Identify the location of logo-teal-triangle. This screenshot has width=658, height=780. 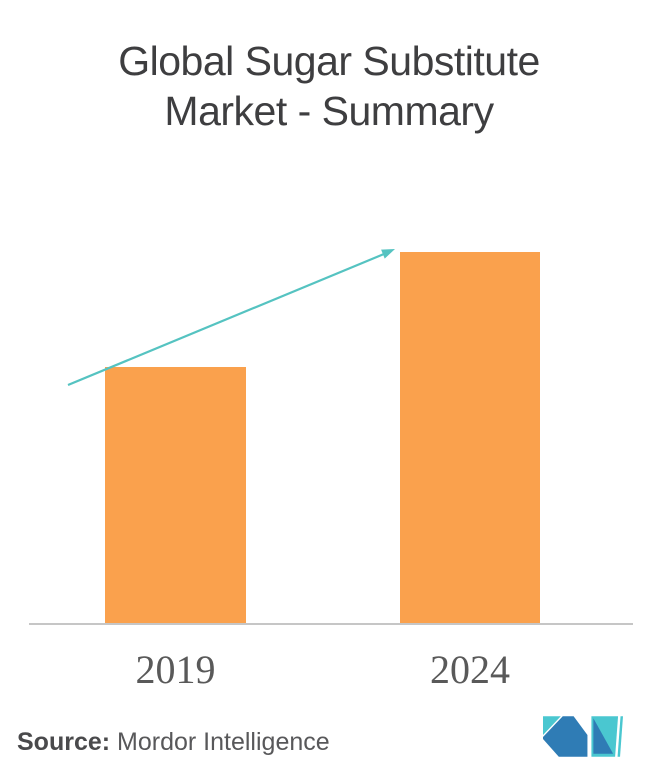
(552, 726).